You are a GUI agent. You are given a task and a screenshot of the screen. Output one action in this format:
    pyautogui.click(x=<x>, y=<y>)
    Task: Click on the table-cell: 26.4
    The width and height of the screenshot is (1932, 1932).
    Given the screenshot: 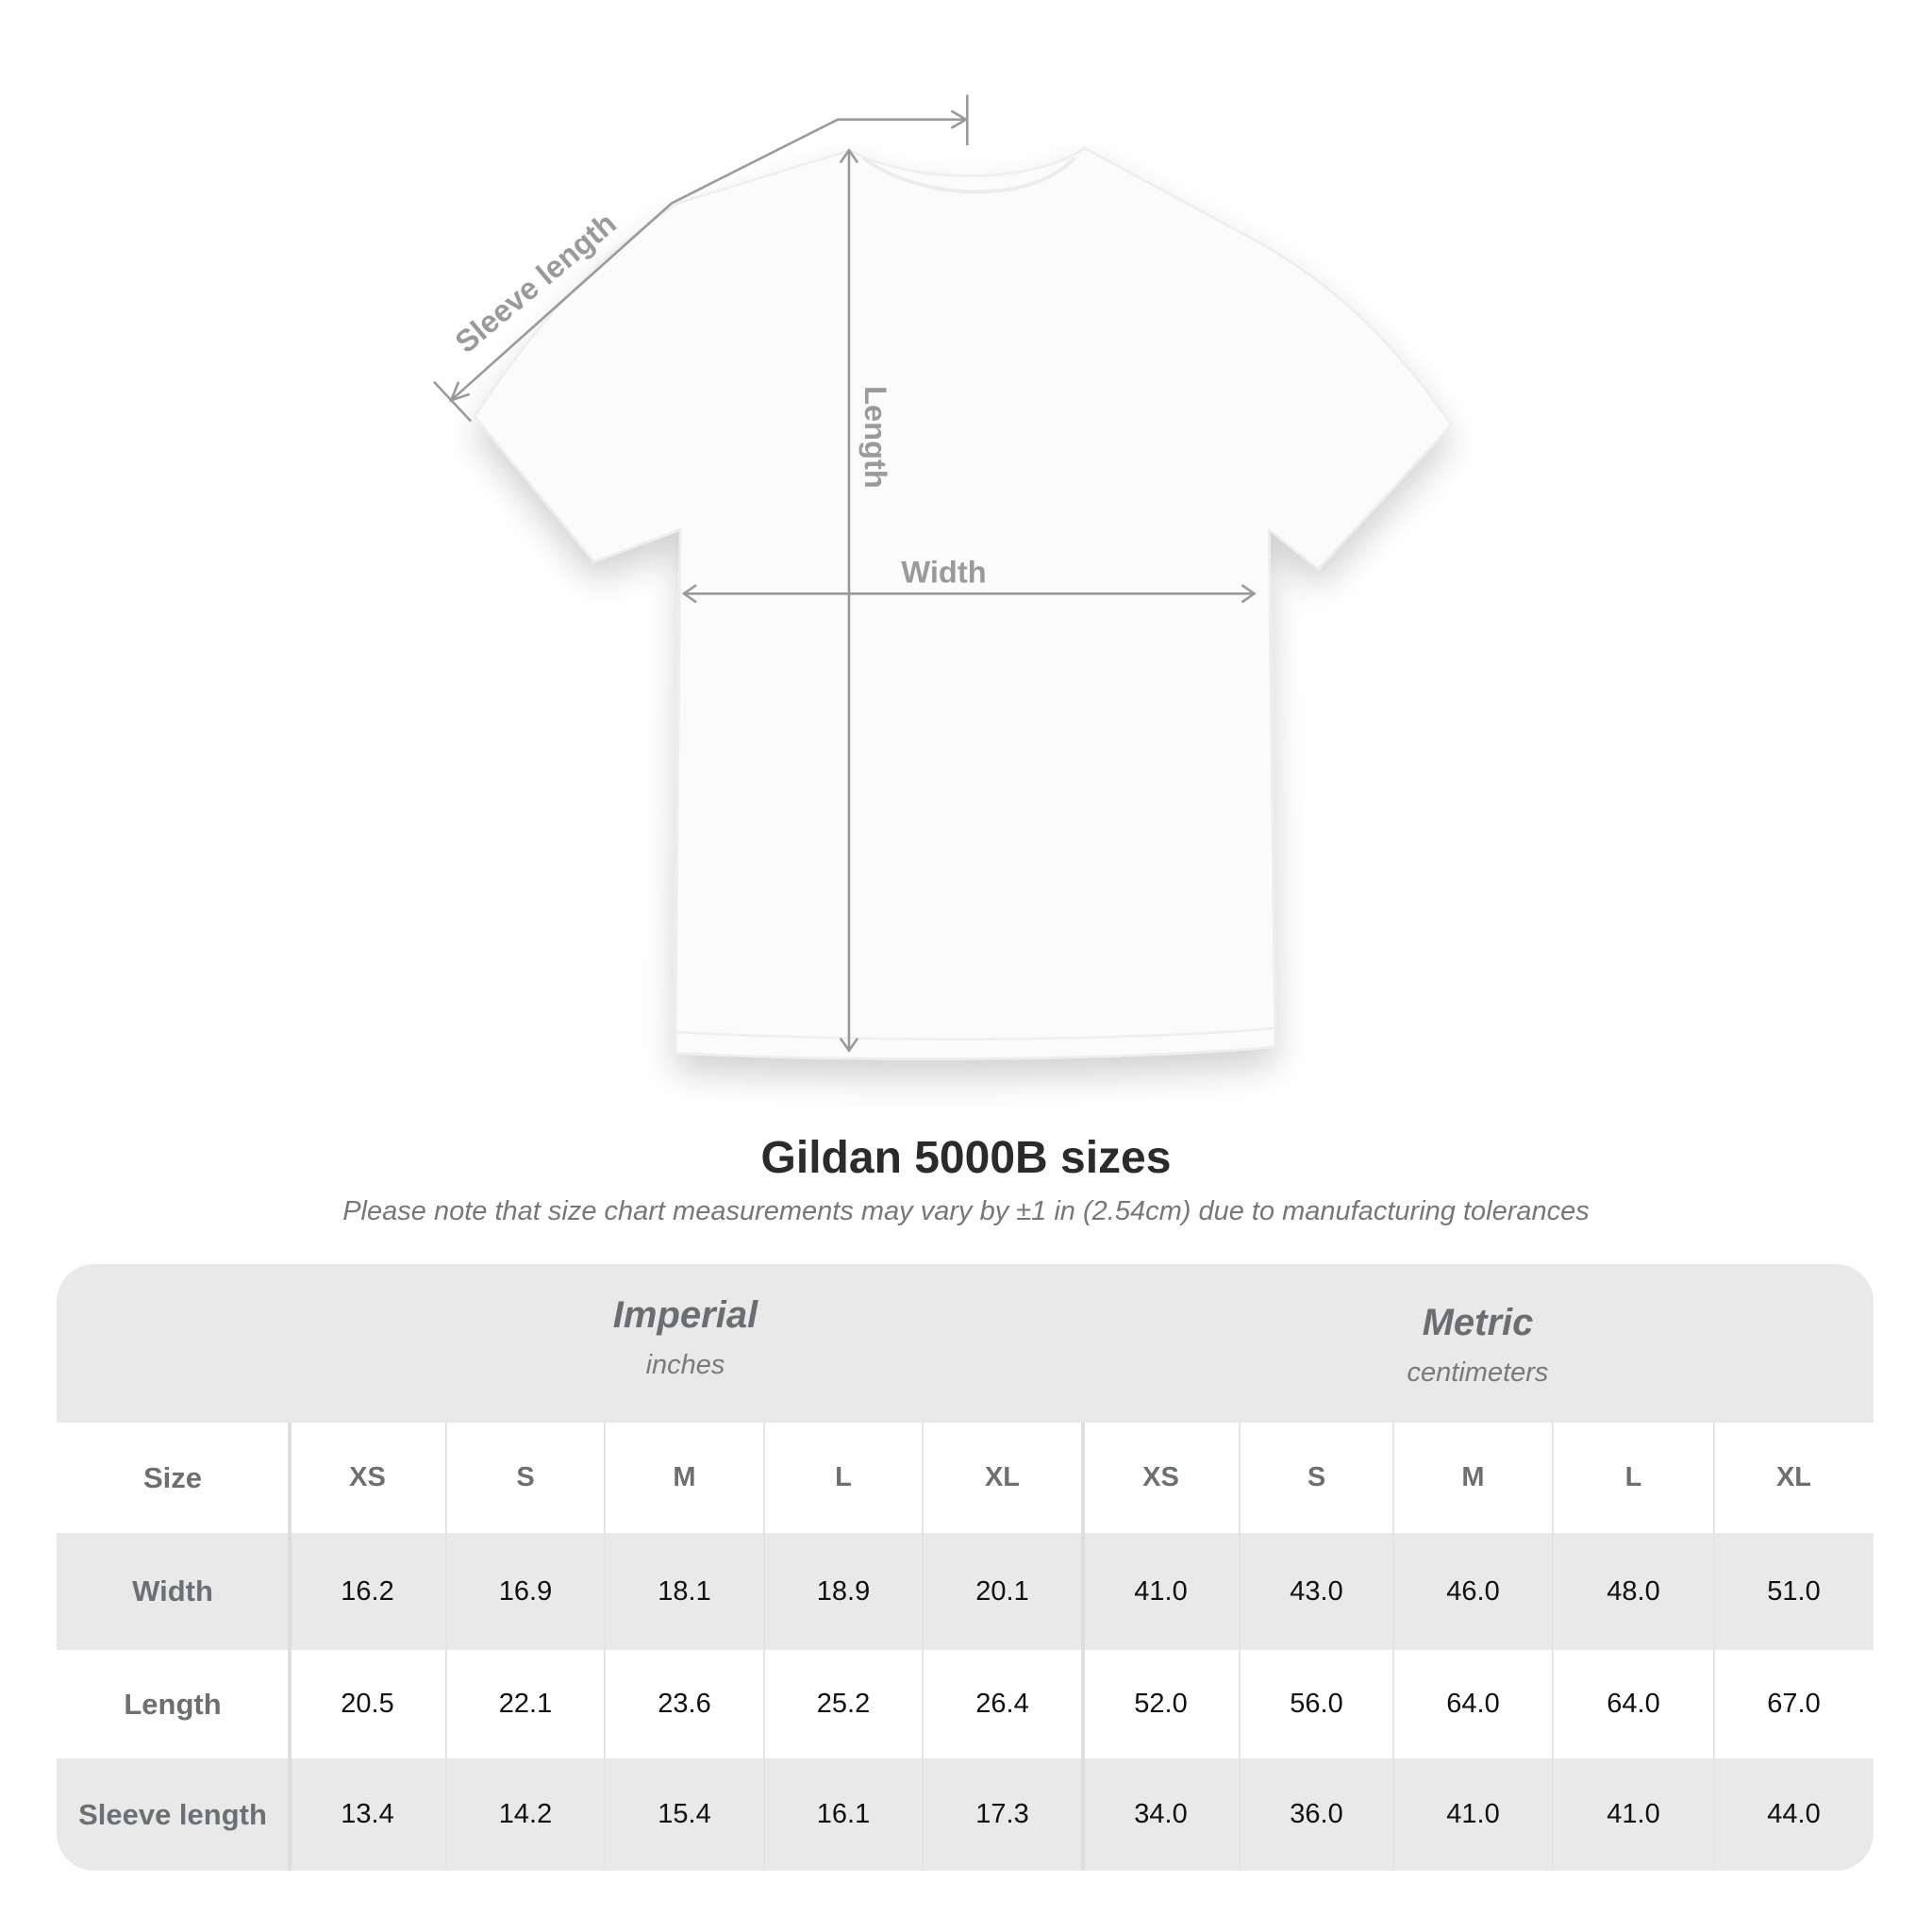 What is the action you would take?
    pyautogui.click(x=1002, y=1704)
    